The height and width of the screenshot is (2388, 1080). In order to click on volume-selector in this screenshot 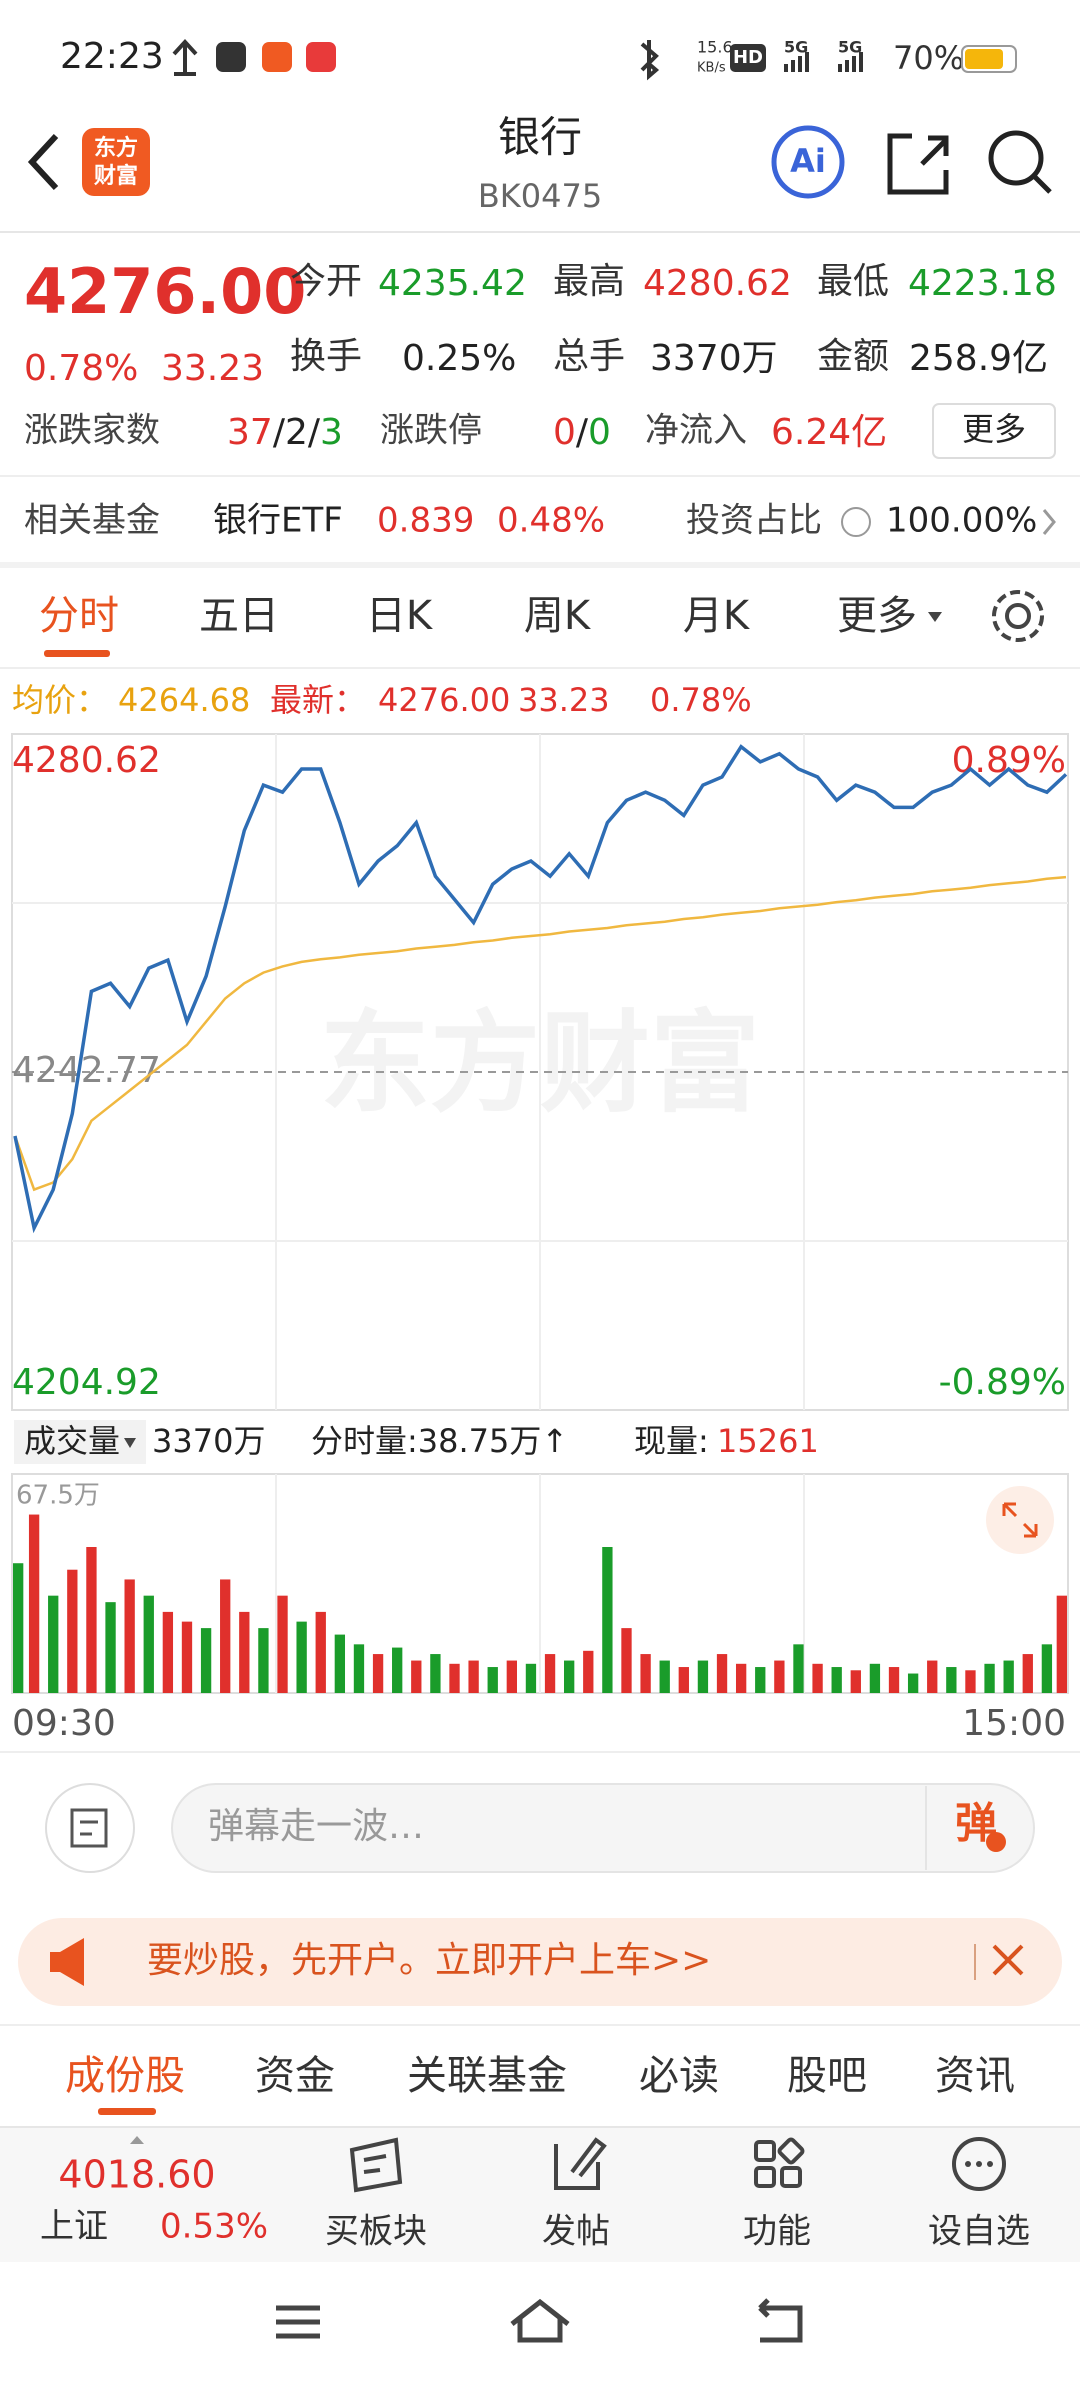, I will do `click(80, 1442)`.